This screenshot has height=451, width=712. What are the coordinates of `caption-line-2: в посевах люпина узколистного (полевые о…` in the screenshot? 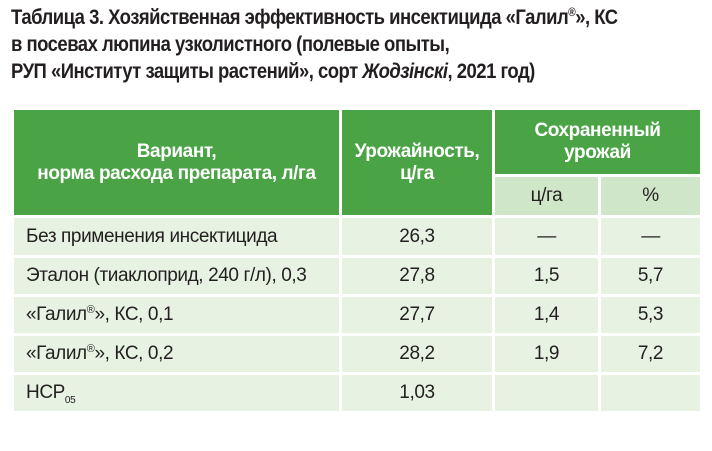 It's located at (230, 44).